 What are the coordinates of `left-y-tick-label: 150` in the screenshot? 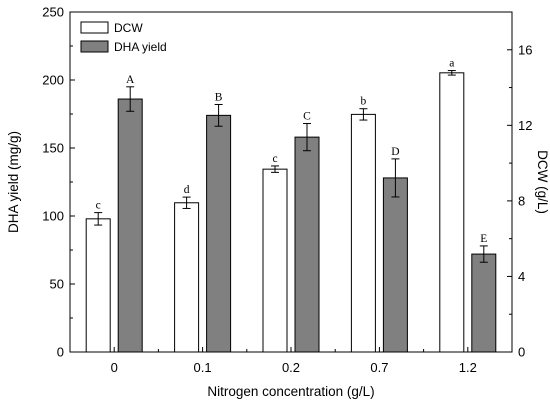 It's located at (53, 148).